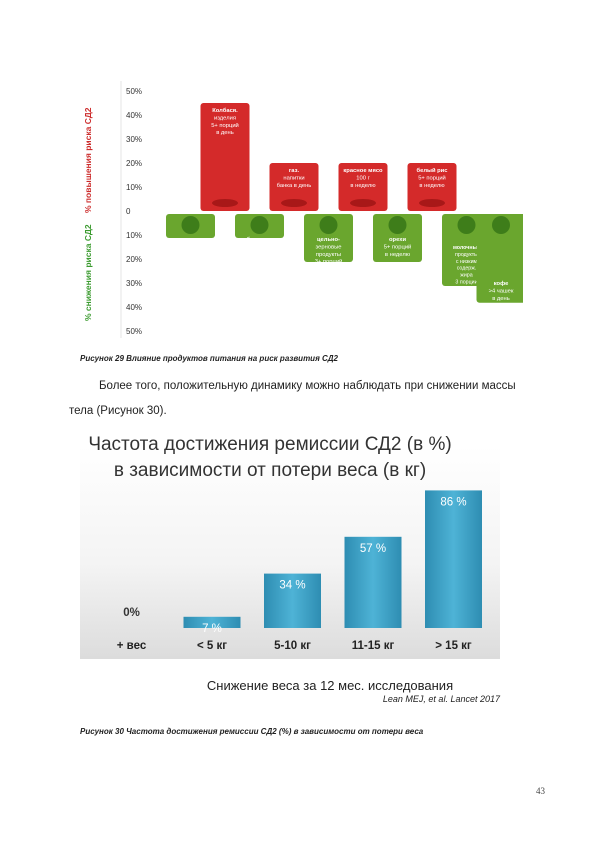  I want to click on category-label: < 5 кг, so click(212, 646).